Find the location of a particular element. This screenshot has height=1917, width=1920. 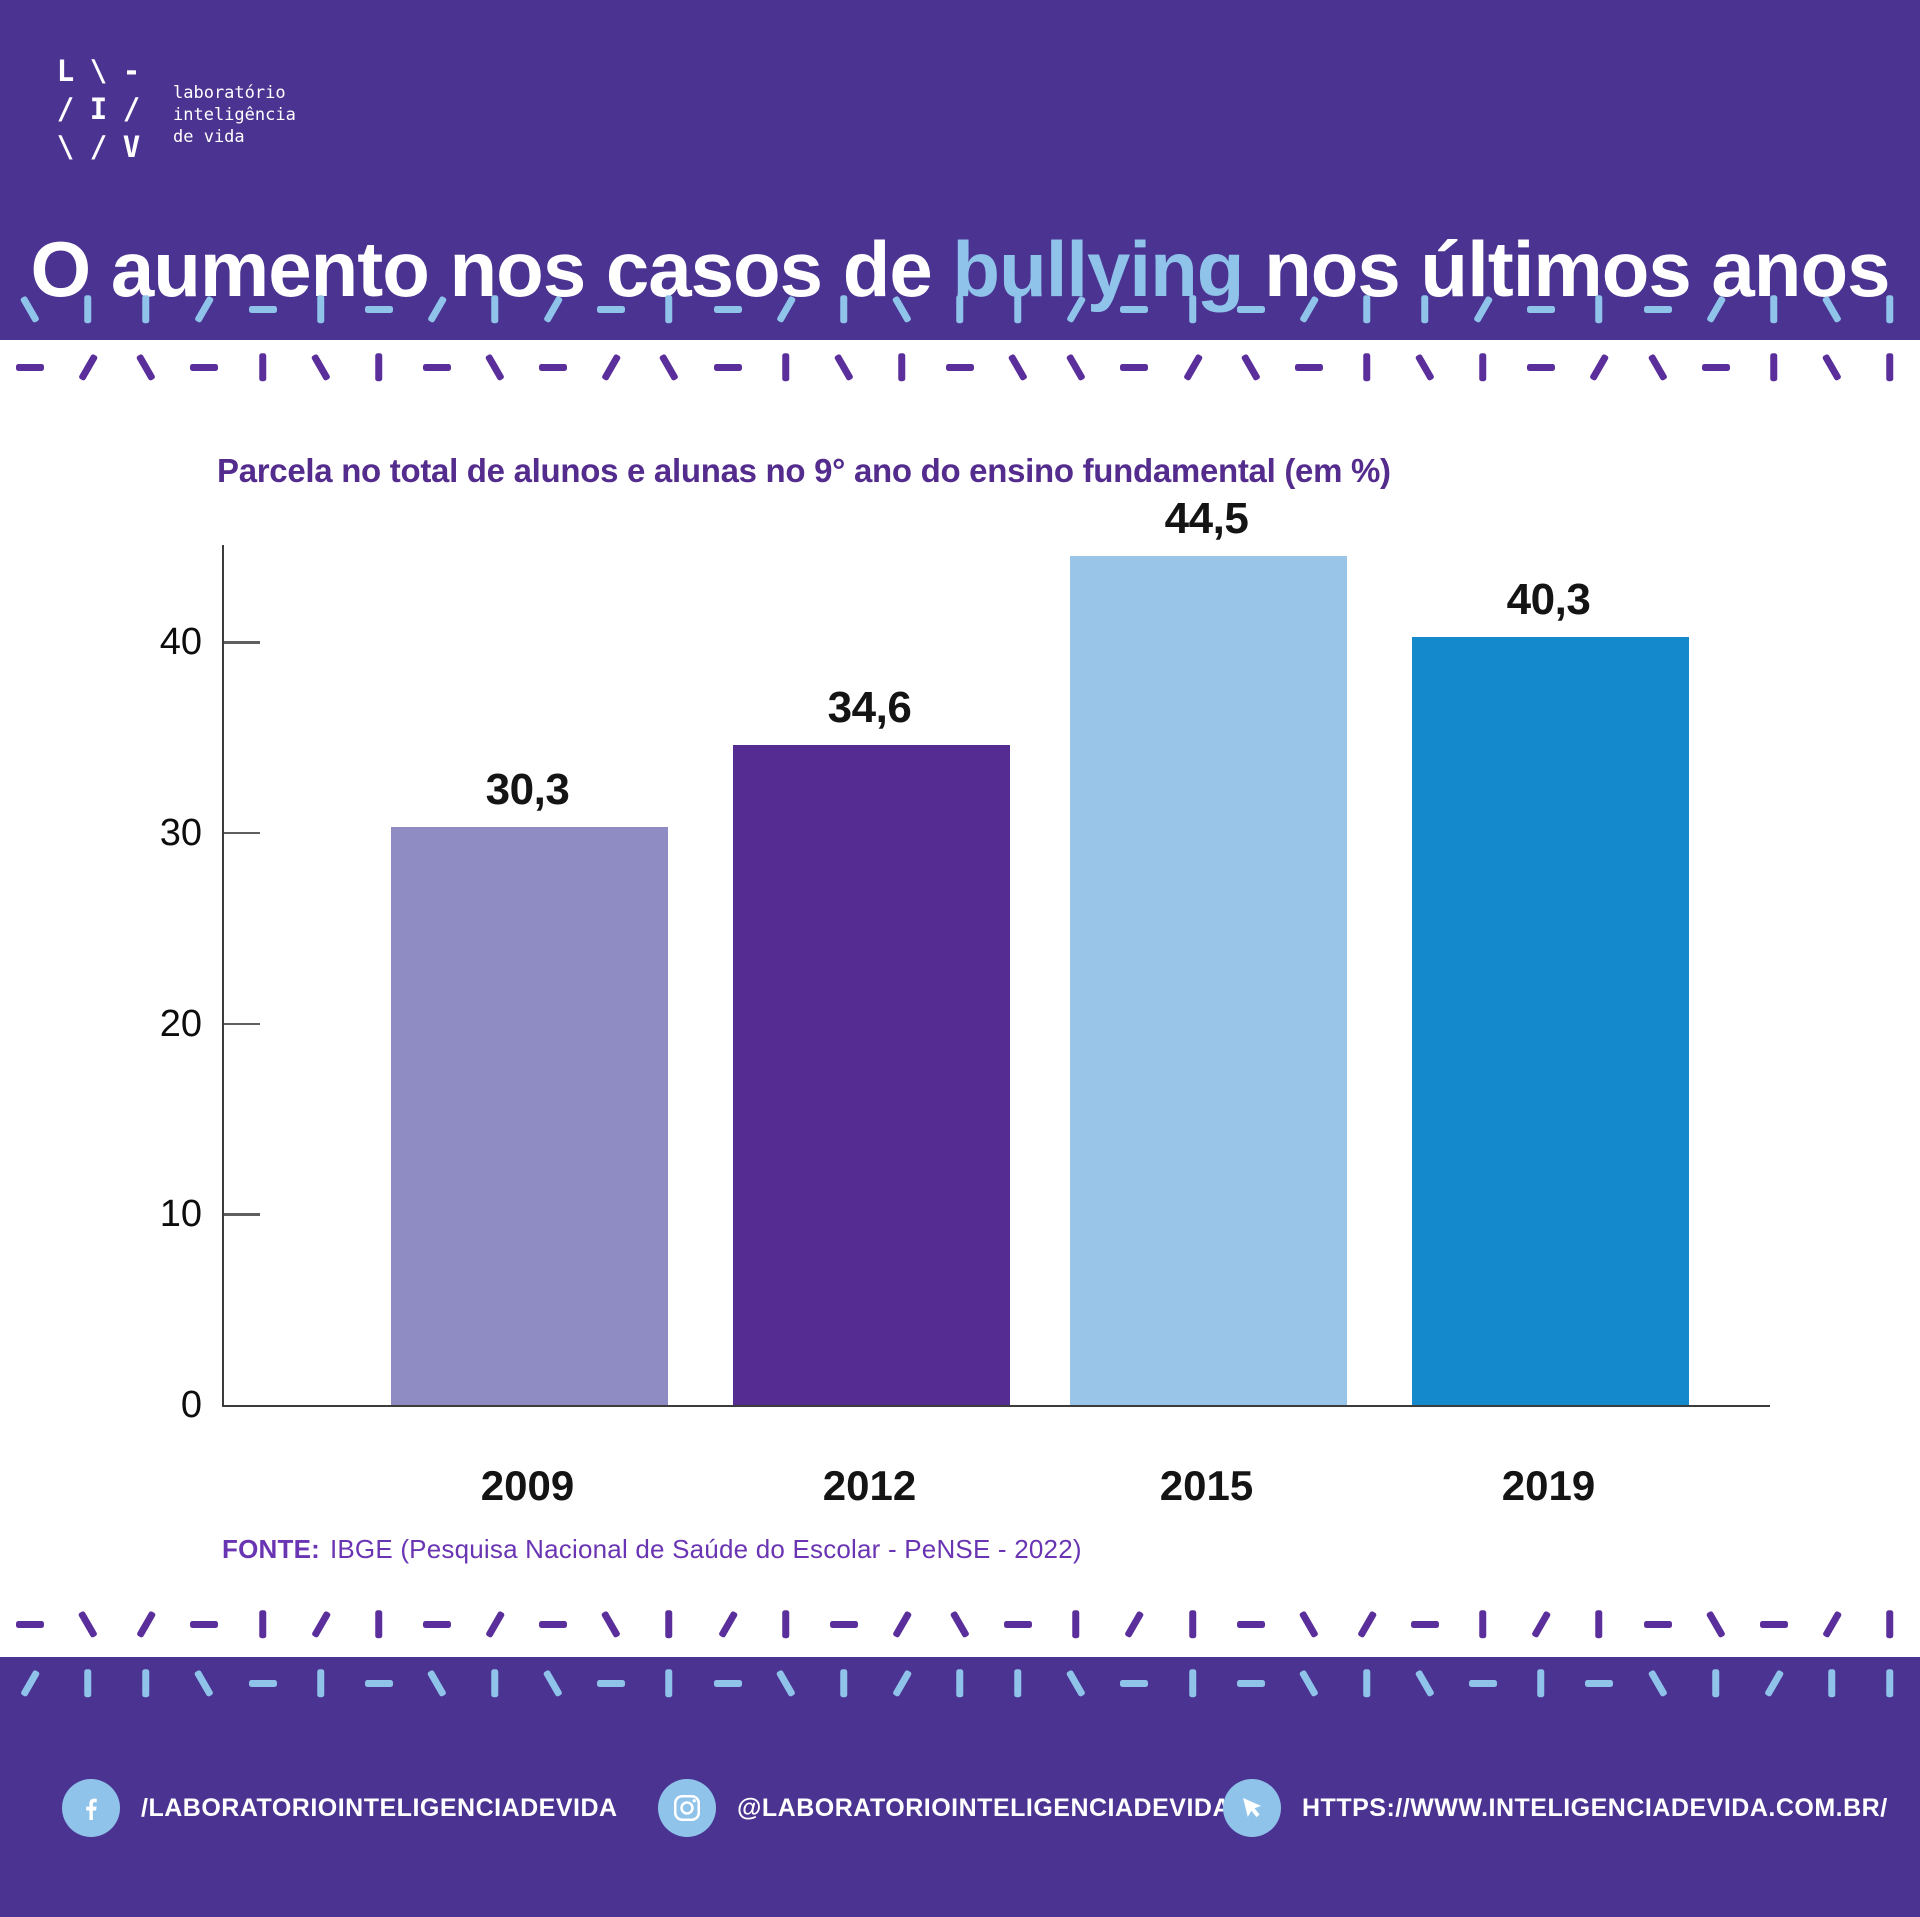

logo-glyph: I is located at coordinates (98, 109).